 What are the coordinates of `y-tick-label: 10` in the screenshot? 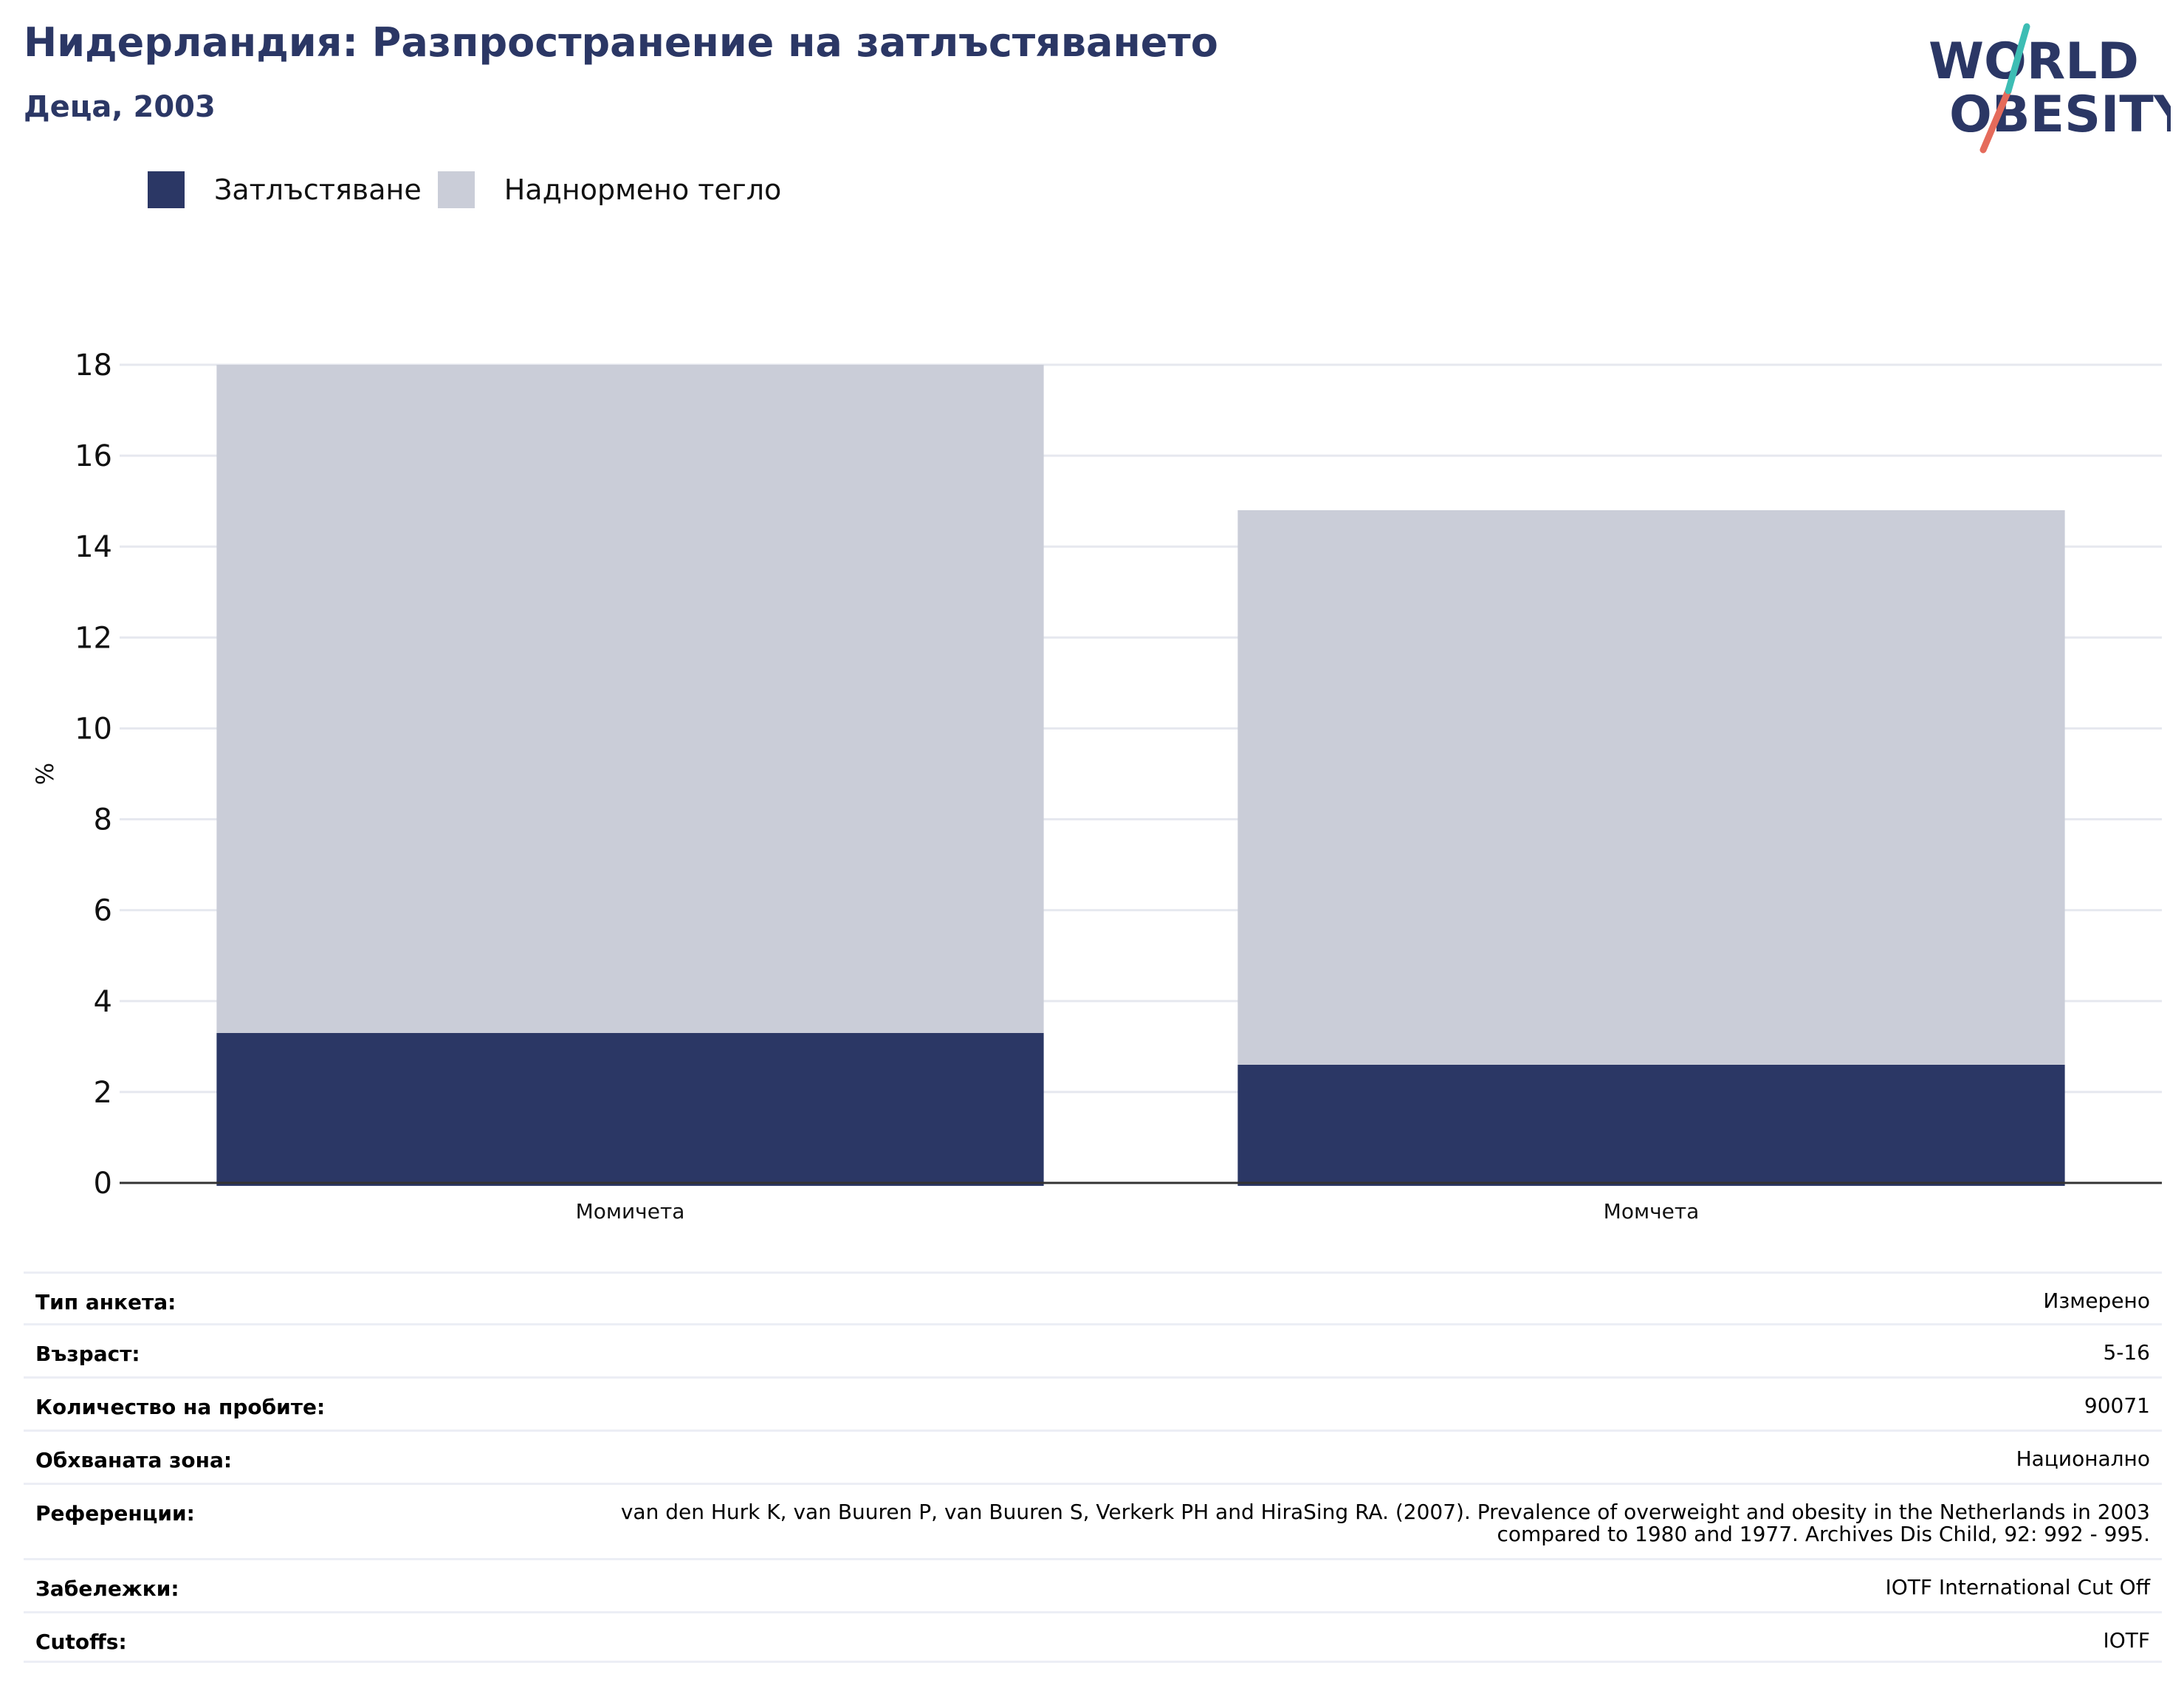 It's located at (94, 729).